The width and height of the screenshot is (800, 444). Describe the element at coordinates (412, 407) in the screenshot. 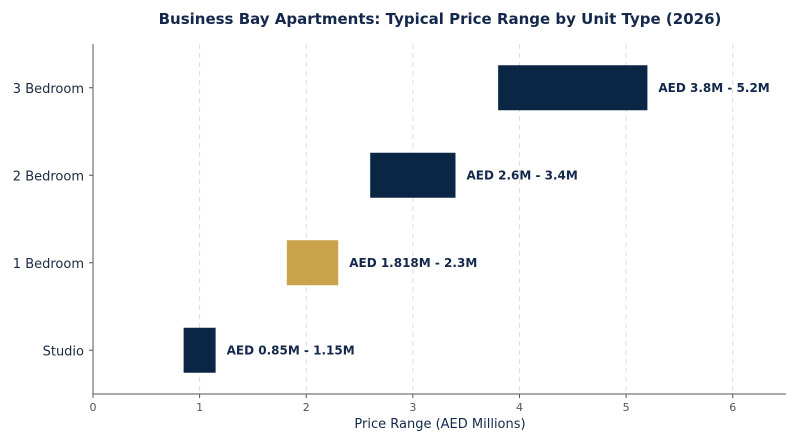

I see `x-tick-label: 3` at that location.